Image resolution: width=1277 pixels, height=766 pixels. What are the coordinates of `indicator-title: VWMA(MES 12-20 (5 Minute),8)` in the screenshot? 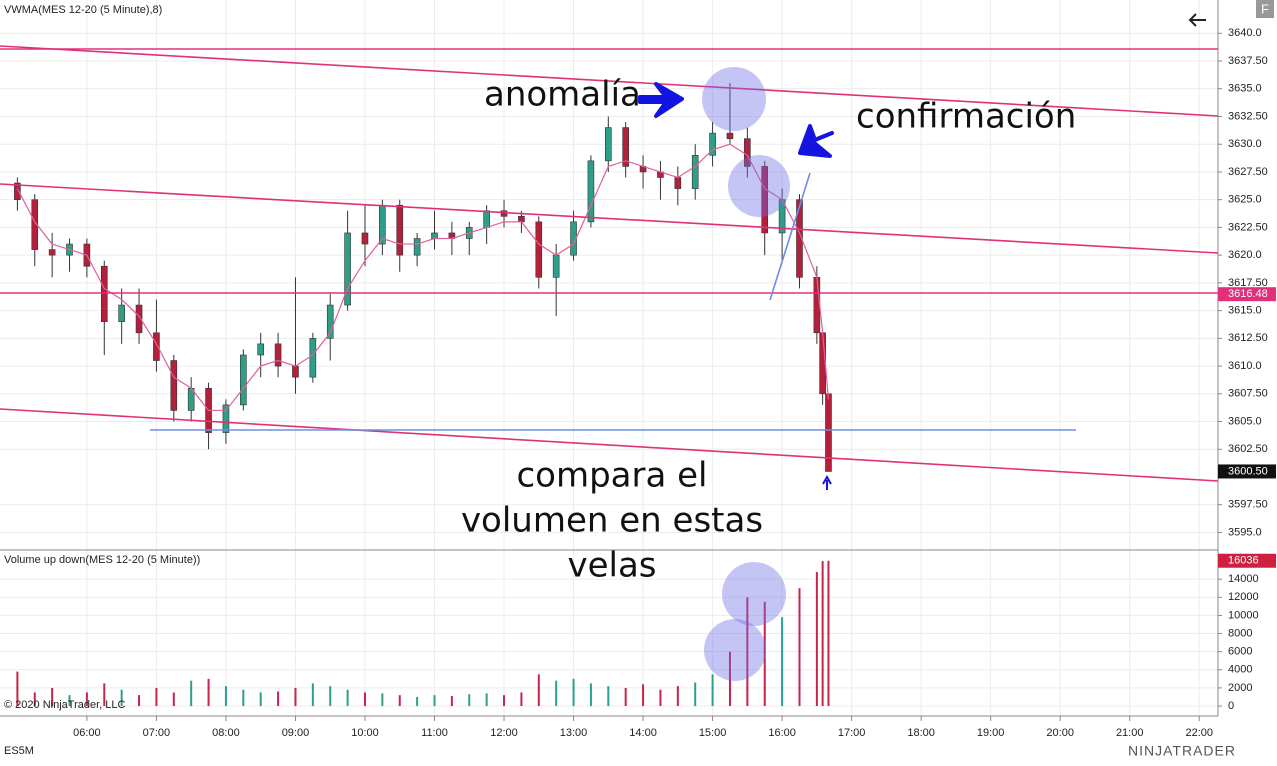 It's located at (83, 10).